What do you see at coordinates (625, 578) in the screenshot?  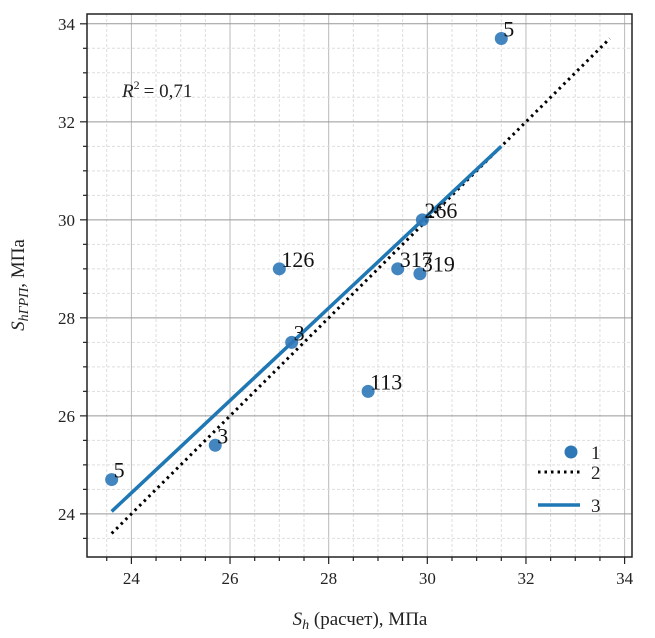 I see `x-tick-label: 34` at bounding box center [625, 578].